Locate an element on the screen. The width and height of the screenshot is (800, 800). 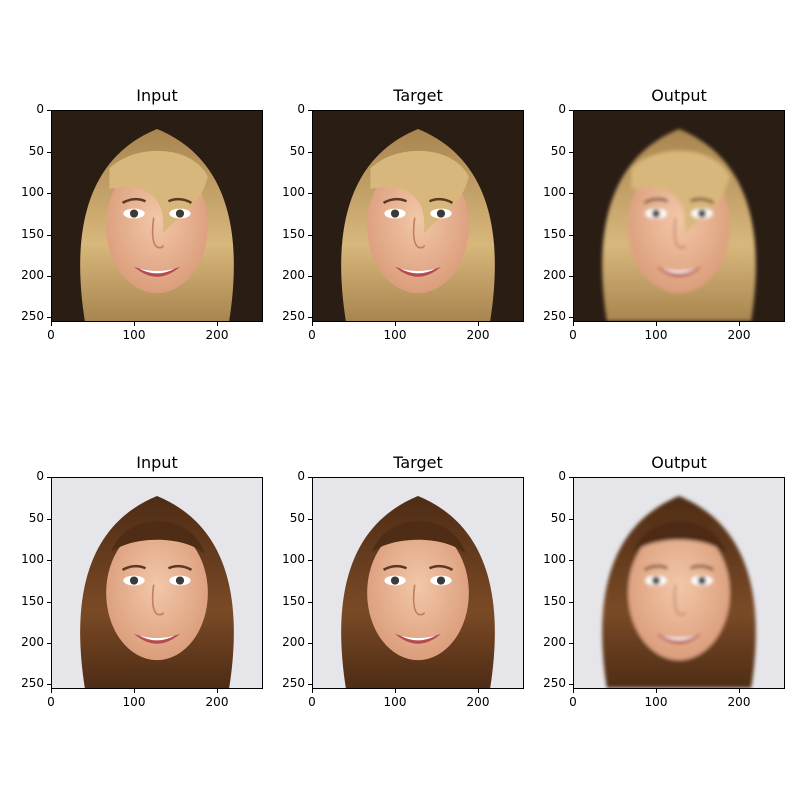
image-panel-target is located at coordinates (418, 583).